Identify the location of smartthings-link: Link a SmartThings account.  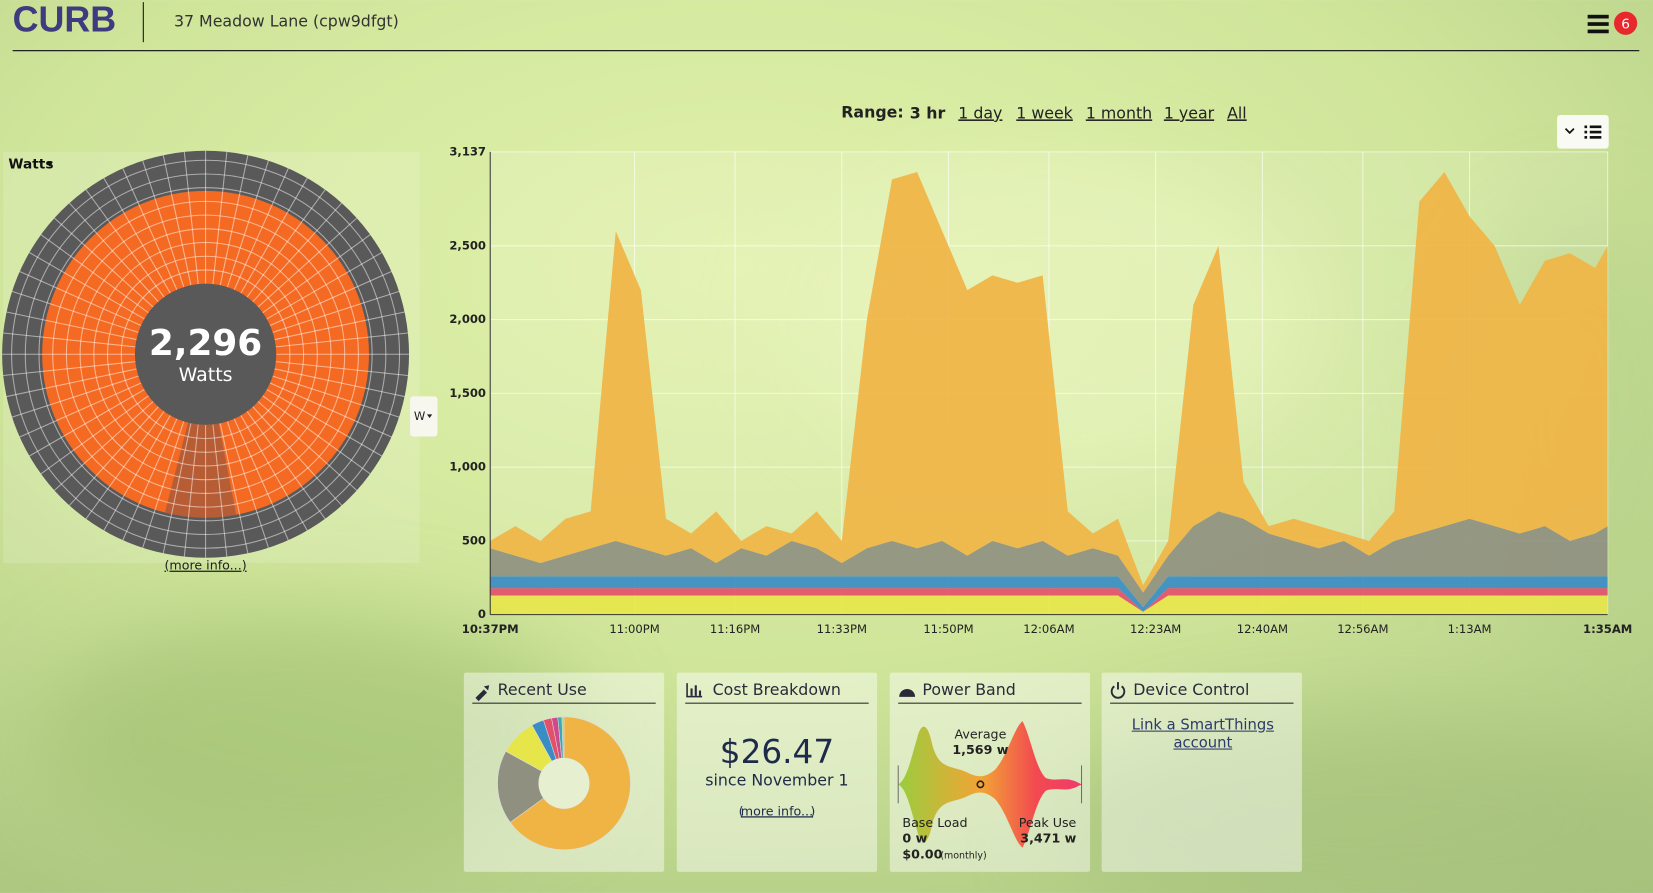
(1202, 734).